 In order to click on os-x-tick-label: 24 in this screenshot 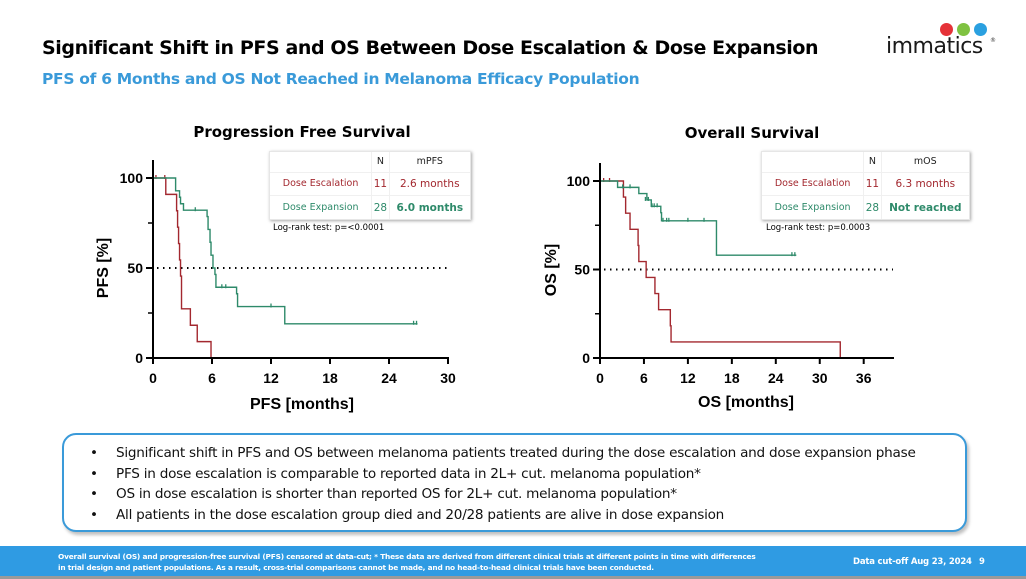, I will do `click(776, 378)`.